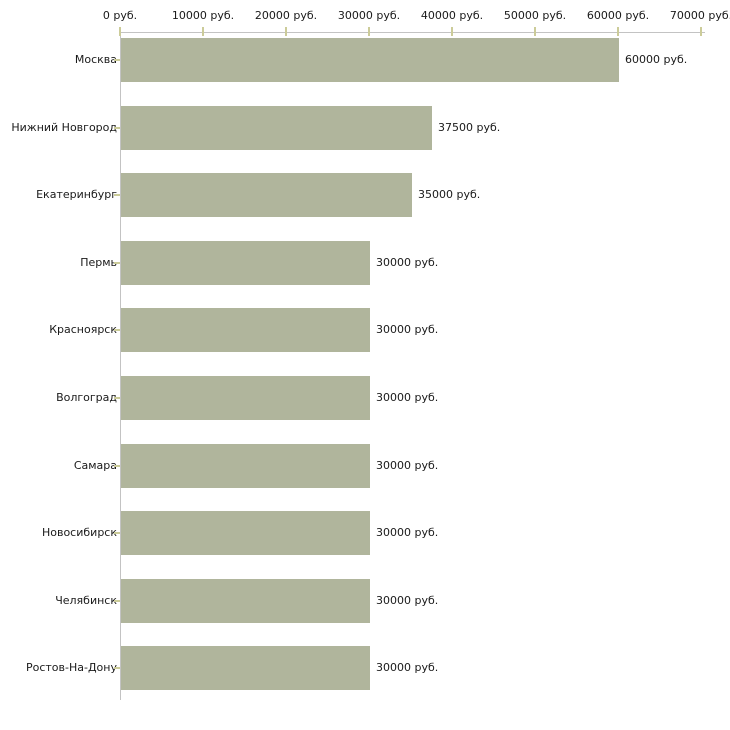  I want to click on x-axis-line, so click(412, 32).